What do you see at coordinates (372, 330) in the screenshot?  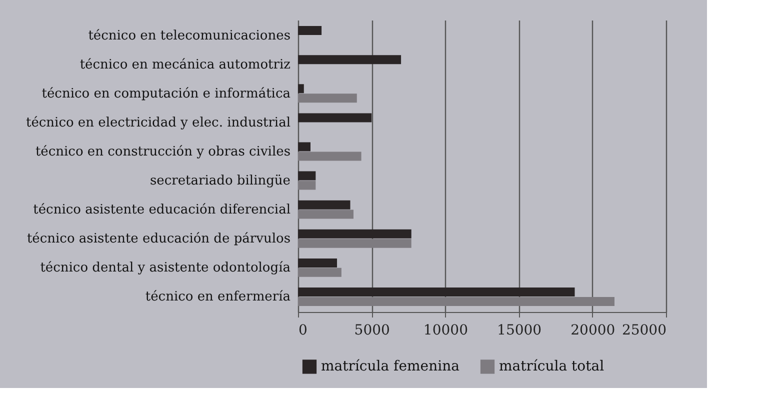 I see `x-tick-label: 5000` at bounding box center [372, 330].